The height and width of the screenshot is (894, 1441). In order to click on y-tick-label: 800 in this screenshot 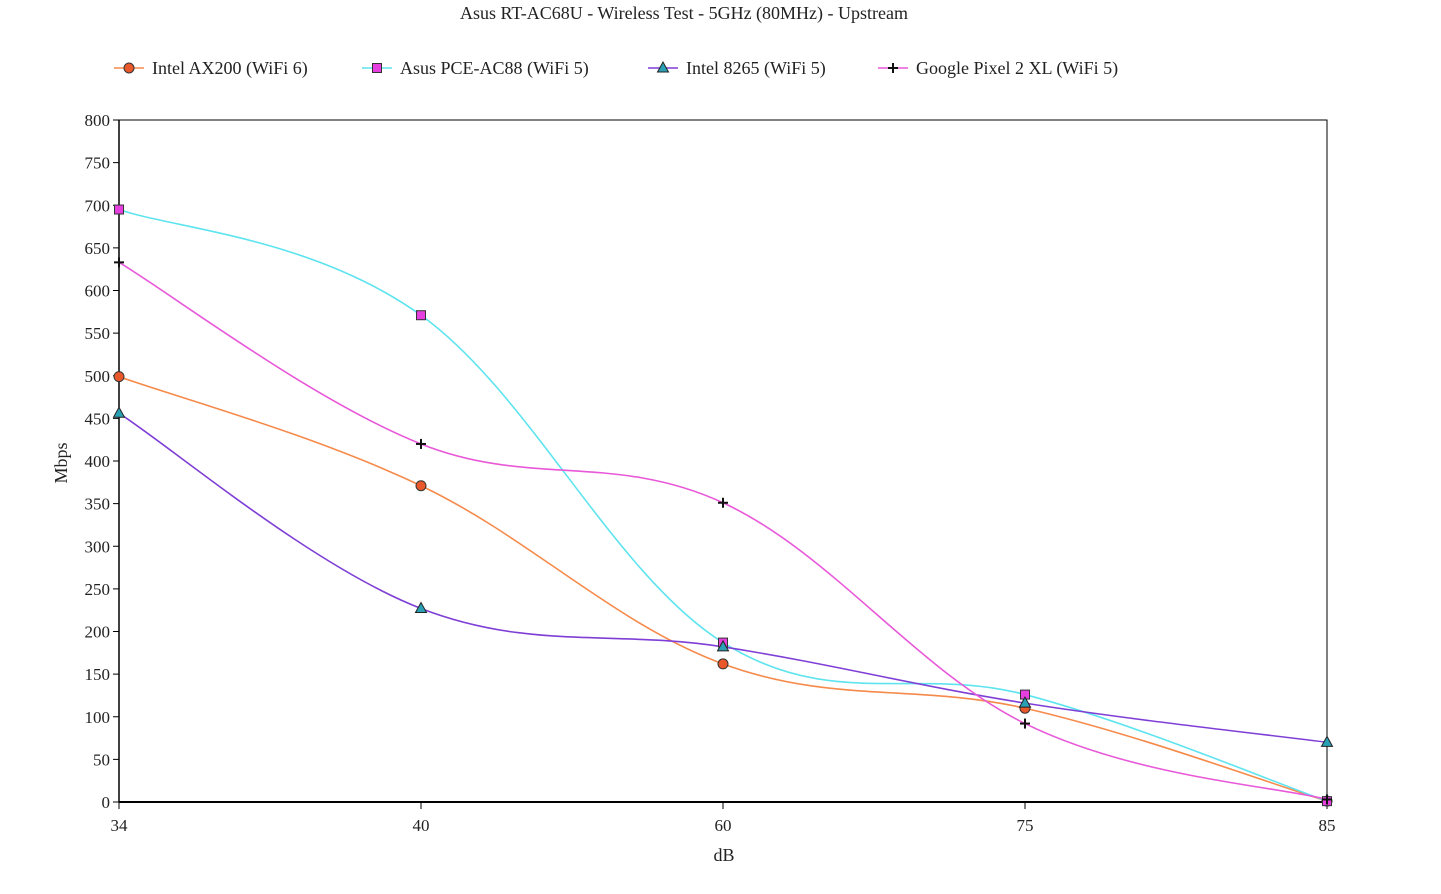, I will do `click(98, 120)`.